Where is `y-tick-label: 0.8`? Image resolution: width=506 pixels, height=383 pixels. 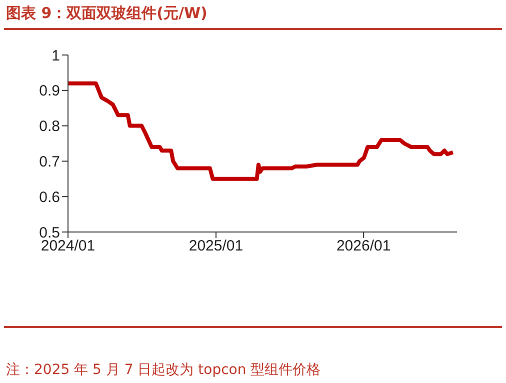
y-tick-label: 0.8 is located at coordinates (49, 127).